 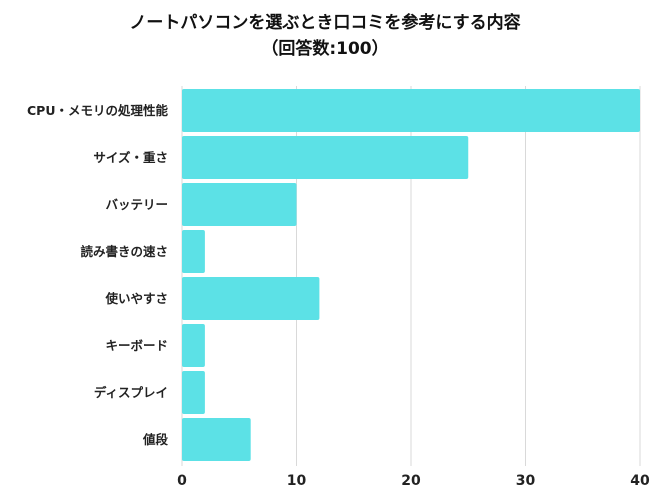 I want to click on category-label-7: 値段, so click(x=155, y=439).